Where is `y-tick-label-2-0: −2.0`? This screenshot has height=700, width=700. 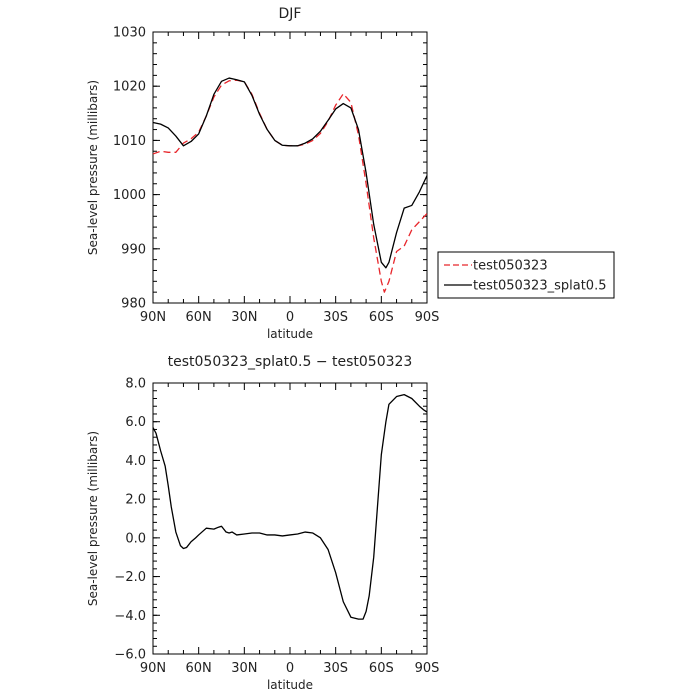
y-tick-label-2-0: −2.0 is located at coordinates (130, 577).